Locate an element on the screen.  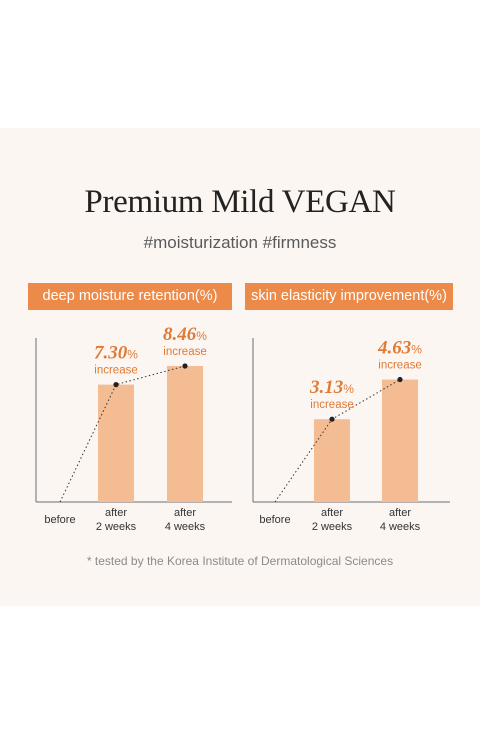
data-label-value: 4.63% is located at coordinates (399, 348).